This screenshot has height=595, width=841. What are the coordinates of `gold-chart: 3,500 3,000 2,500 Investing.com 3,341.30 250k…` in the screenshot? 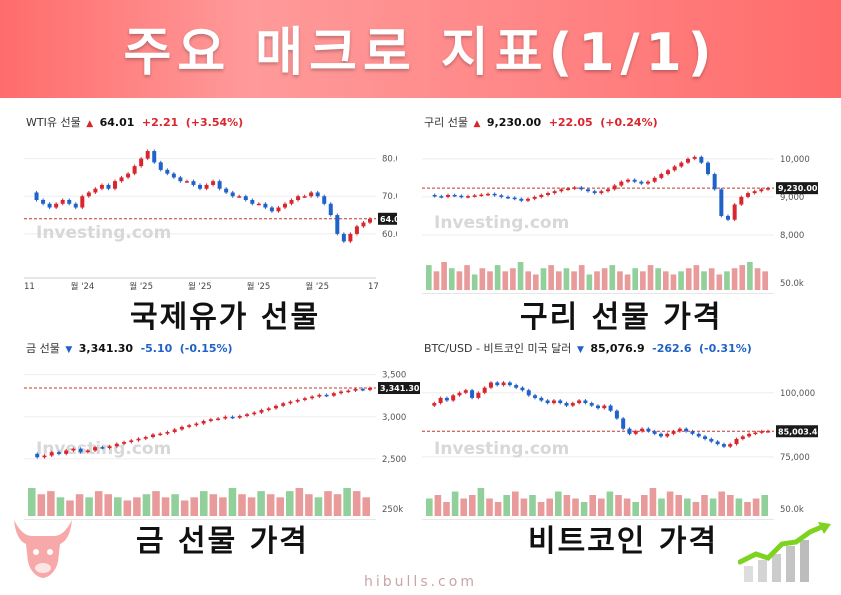 It's located at (223, 452).